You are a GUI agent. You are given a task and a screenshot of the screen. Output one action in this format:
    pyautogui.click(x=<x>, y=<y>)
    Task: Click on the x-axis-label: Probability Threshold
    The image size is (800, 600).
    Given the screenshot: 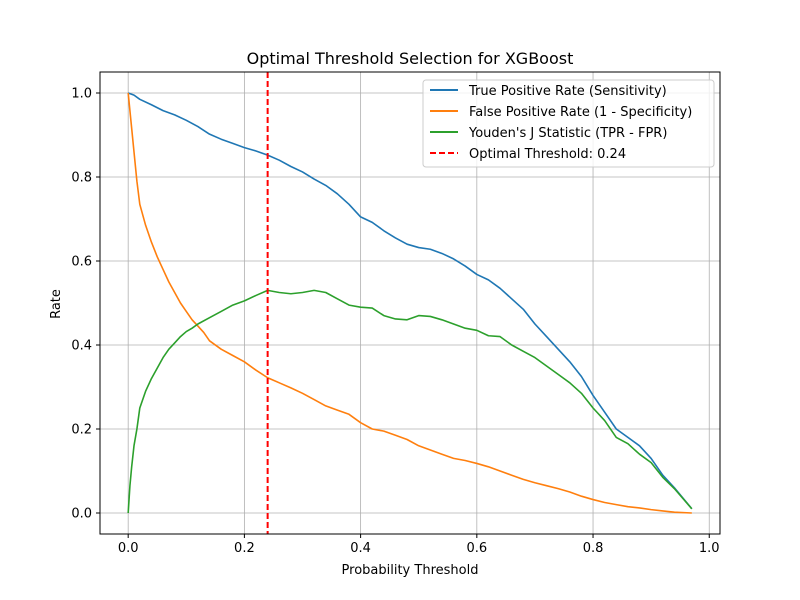 What is the action you would take?
    pyautogui.click(x=410, y=570)
    